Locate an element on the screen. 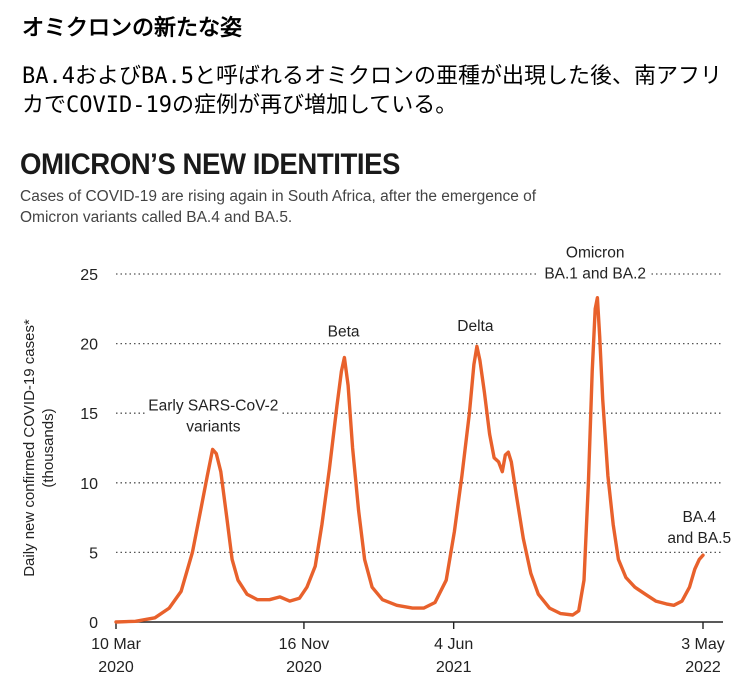 This screenshot has height=696, width=748. x-tick-label: 4 Jun is located at coordinates (453, 644).